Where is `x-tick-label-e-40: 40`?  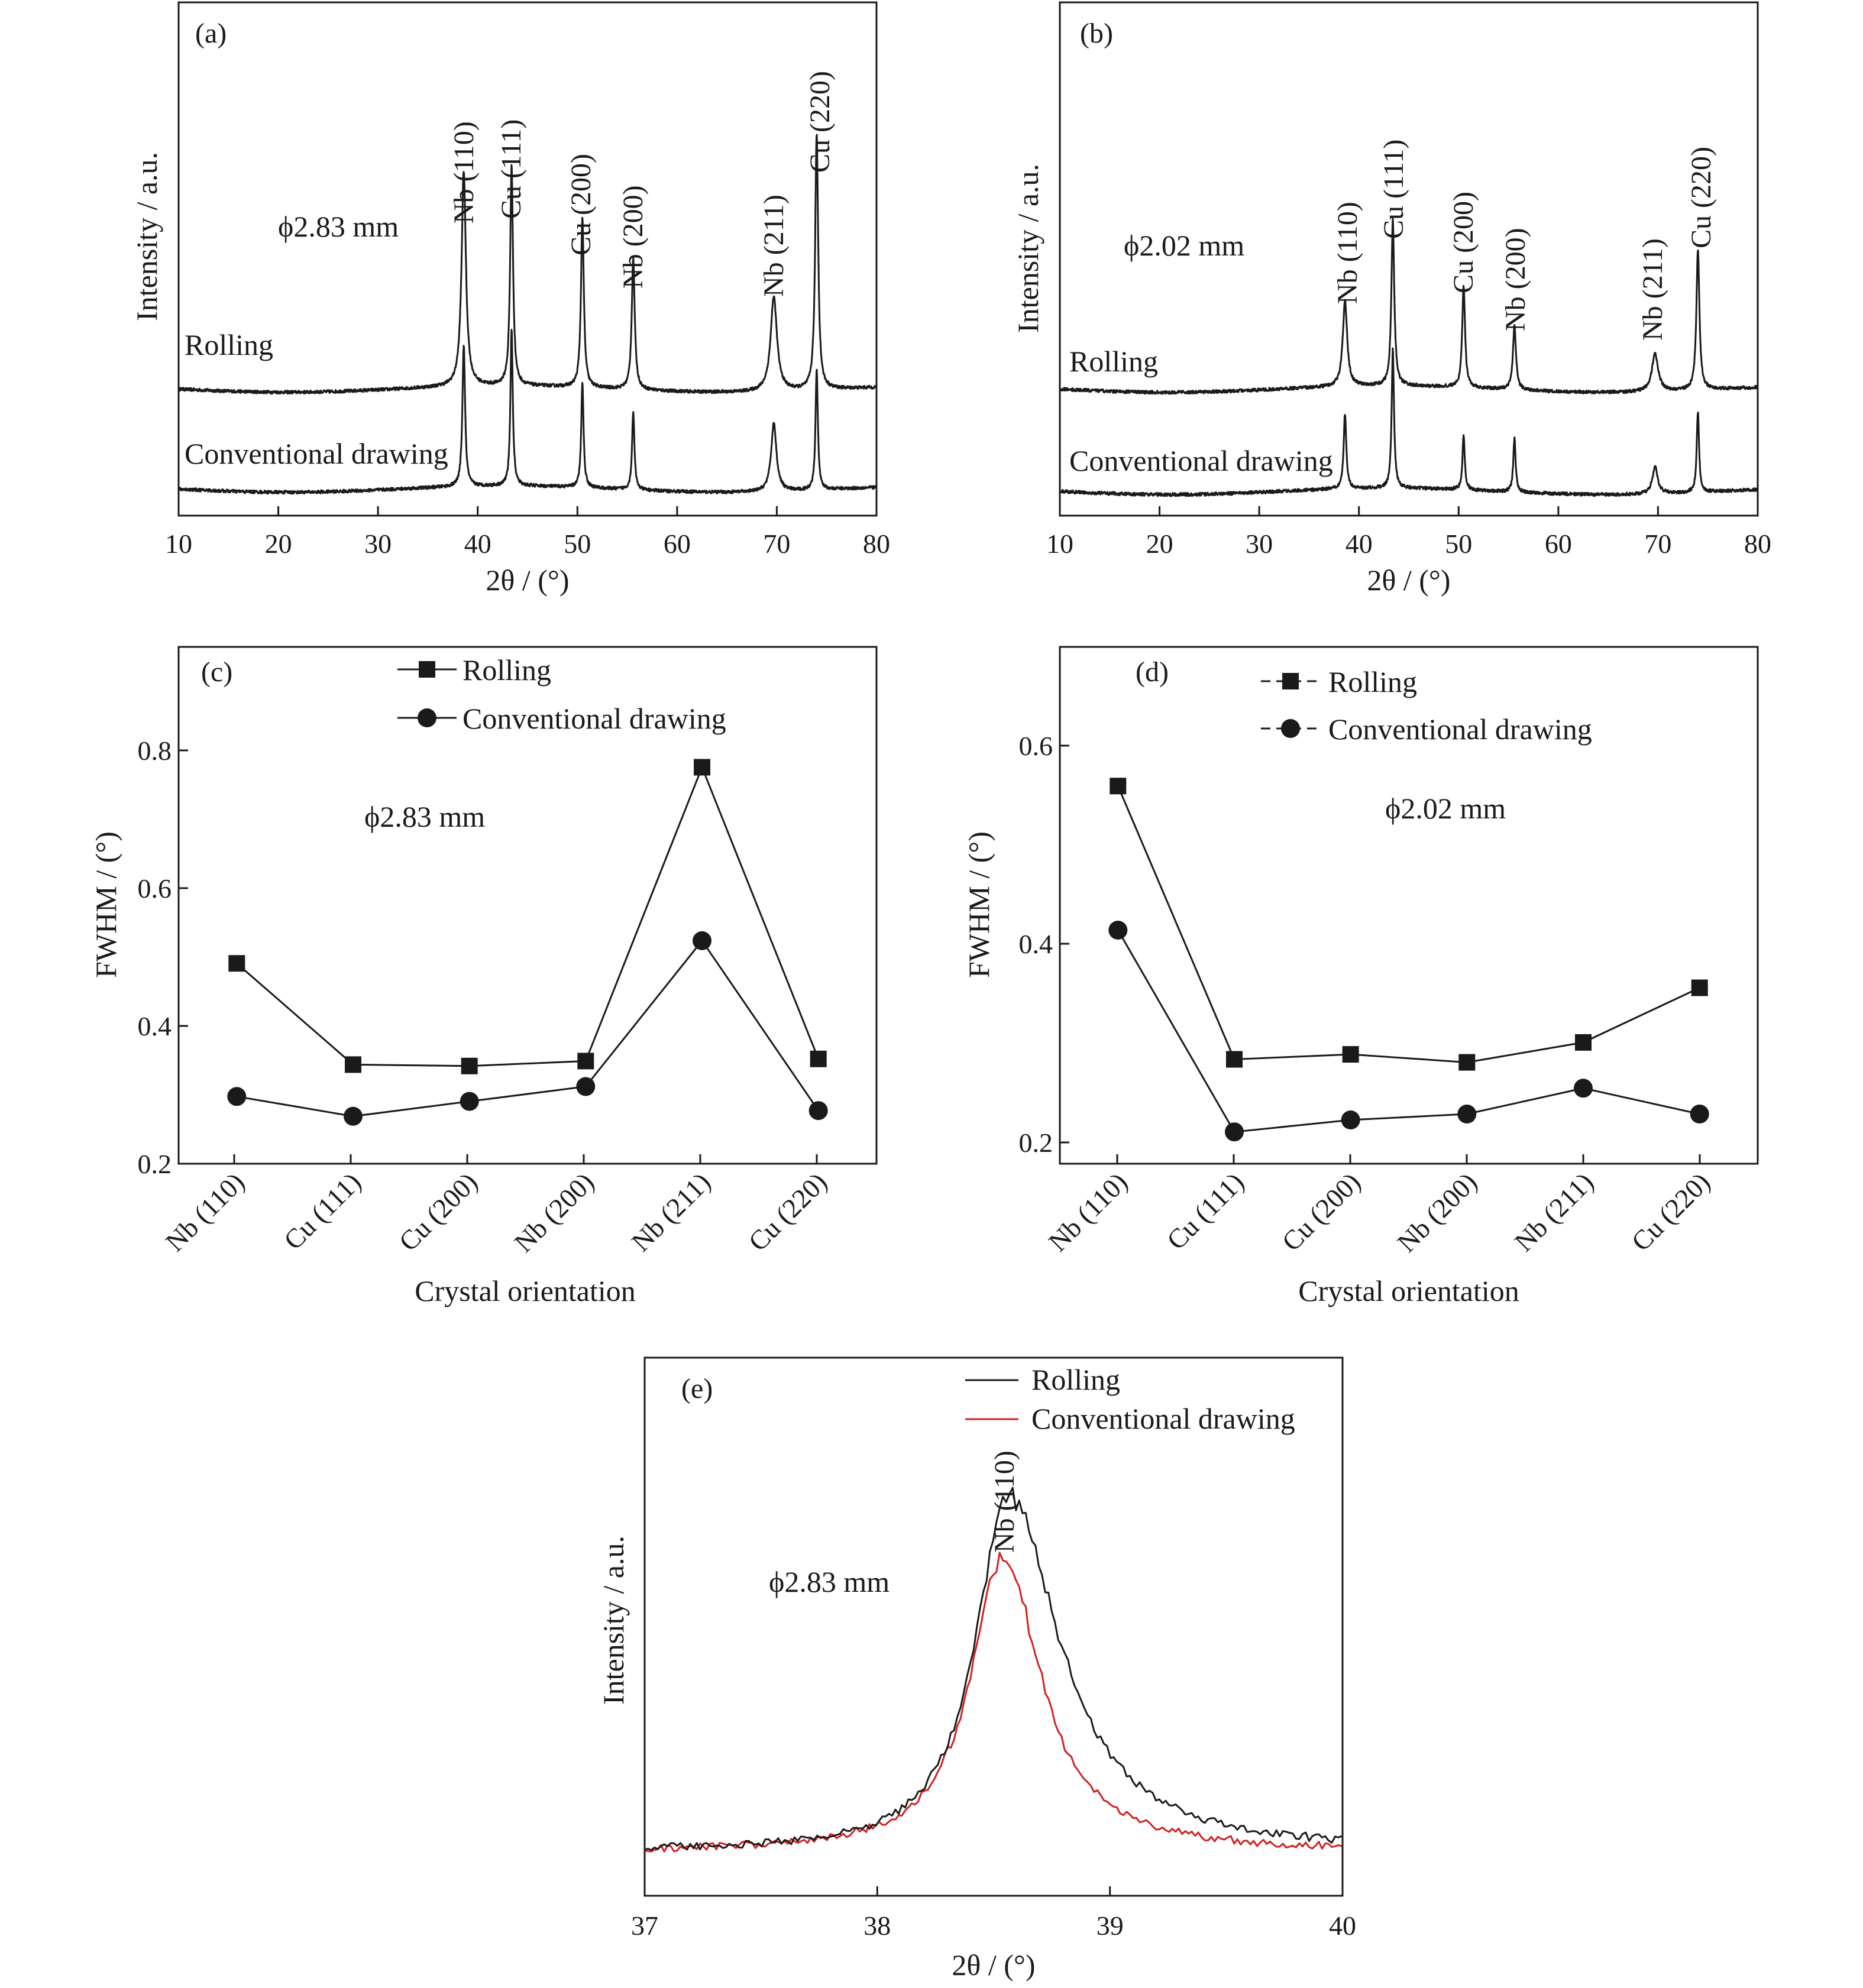
x-tick-label-e-40: 40 is located at coordinates (1342, 1926).